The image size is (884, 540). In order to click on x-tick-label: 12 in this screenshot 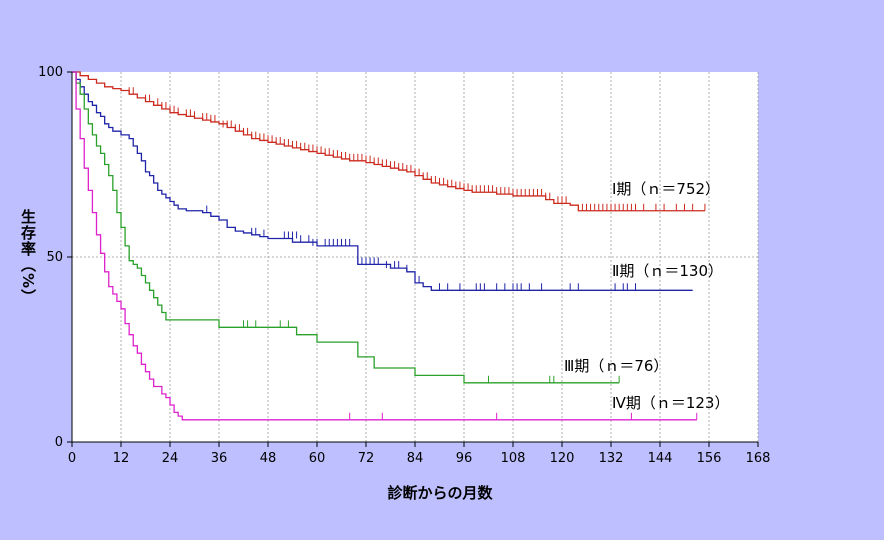, I will do `click(121, 458)`.